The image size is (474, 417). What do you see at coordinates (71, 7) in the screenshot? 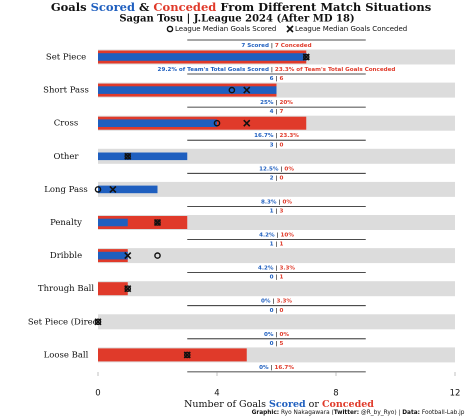
I see `title-part: Goals` at bounding box center [71, 7].